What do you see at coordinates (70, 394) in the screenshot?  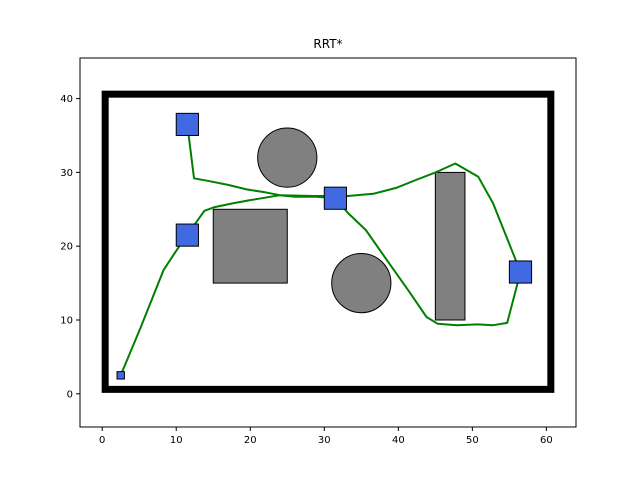 I see `y-tick-label: 0` at bounding box center [70, 394].